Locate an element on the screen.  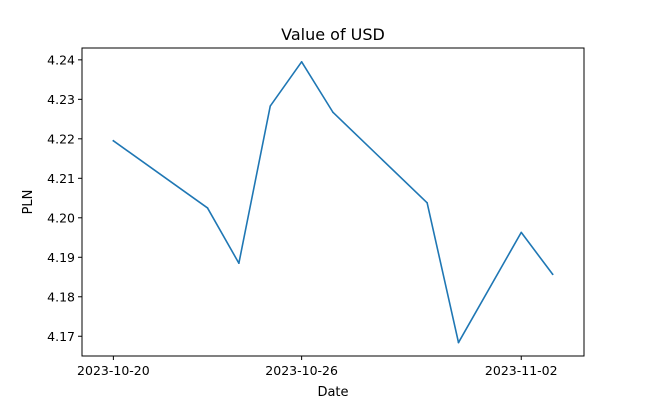
y-tick-label: 4.23 is located at coordinates (61, 99).